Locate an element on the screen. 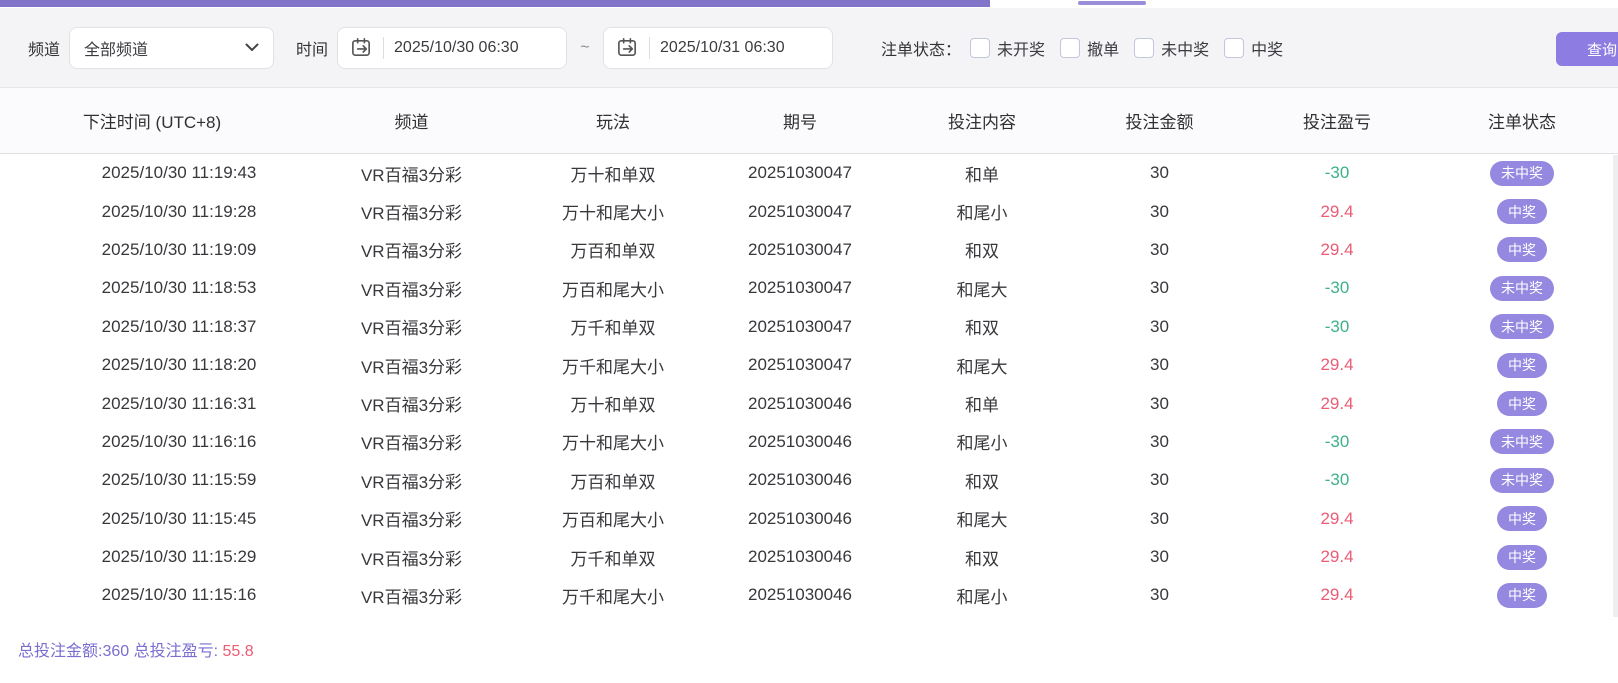 The height and width of the screenshot is (683, 1618). cell-bet-time: 2025/10/30 11:15:29 is located at coordinates (179, 557).